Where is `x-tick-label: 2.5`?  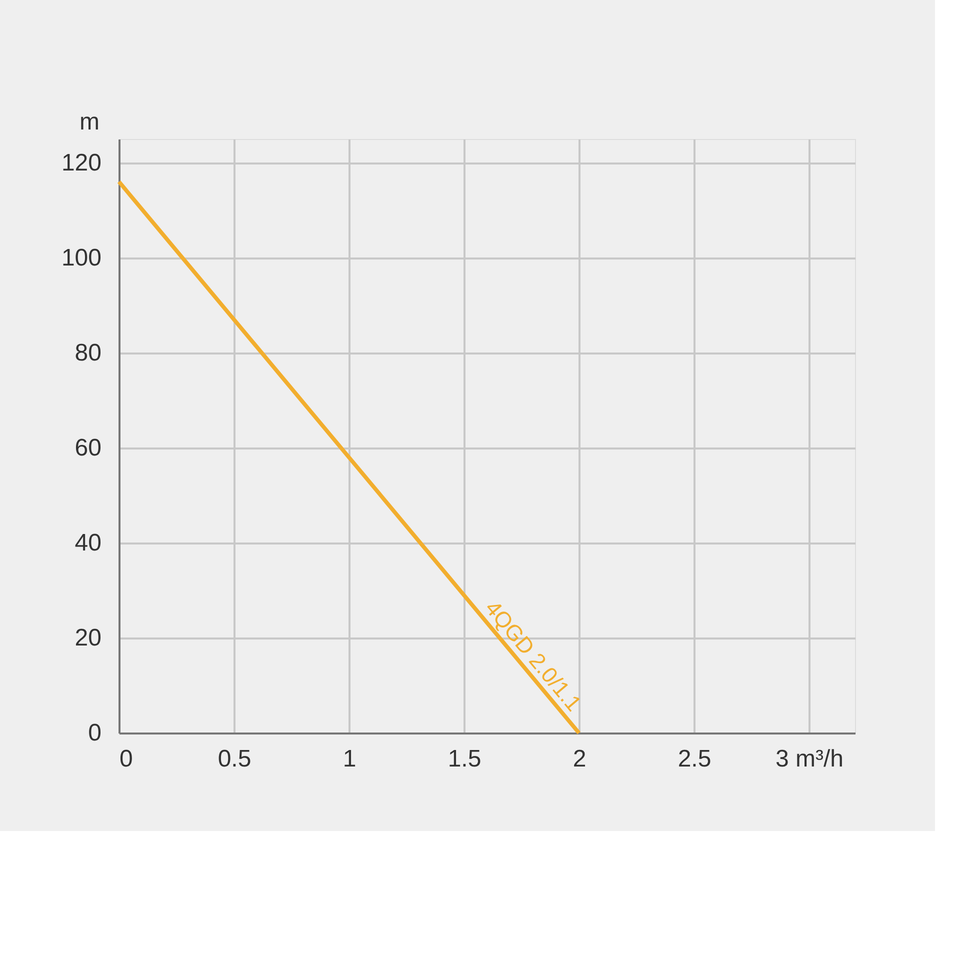 x-tick-label: 2.5 is located at coordinates (695, 759).